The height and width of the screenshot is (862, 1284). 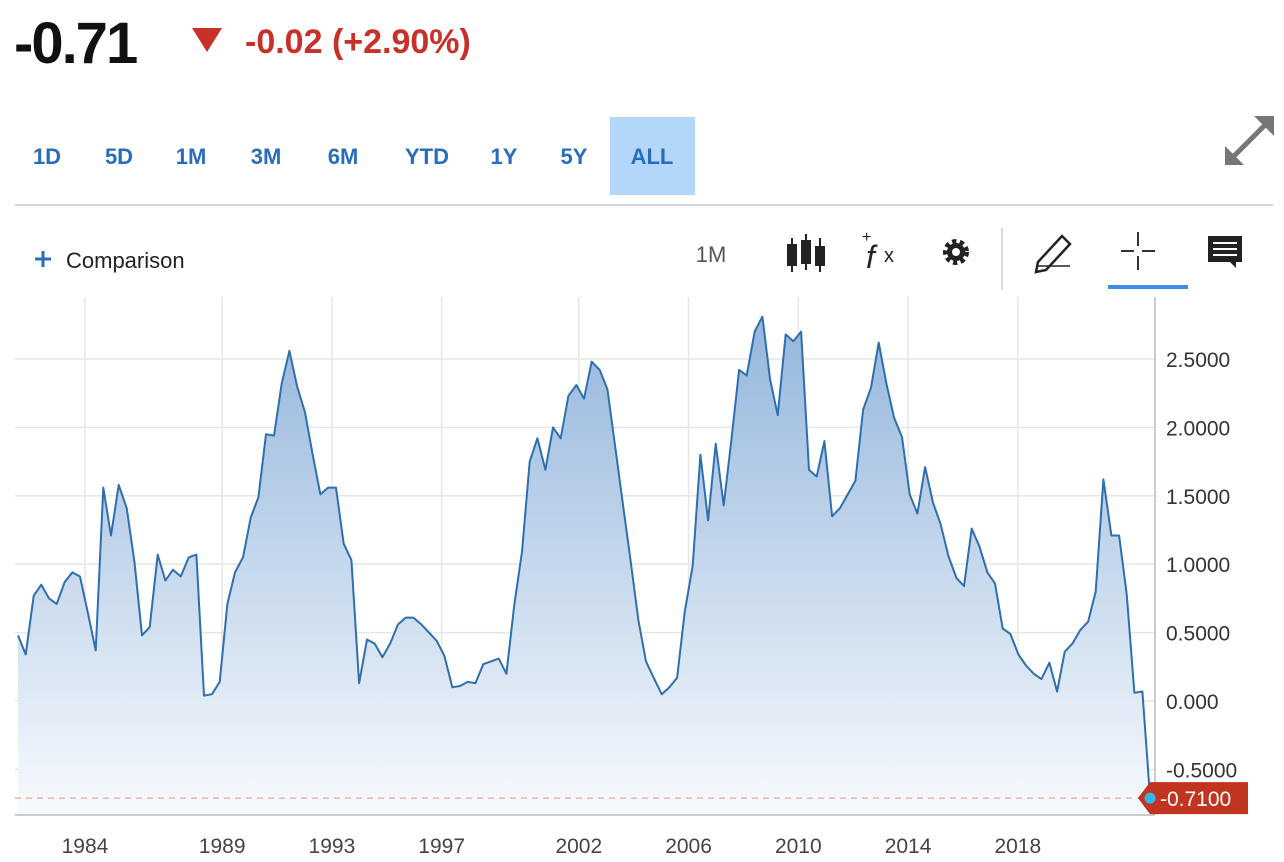 I want to click on range-label: 5Y, so click(x=574, y=156).